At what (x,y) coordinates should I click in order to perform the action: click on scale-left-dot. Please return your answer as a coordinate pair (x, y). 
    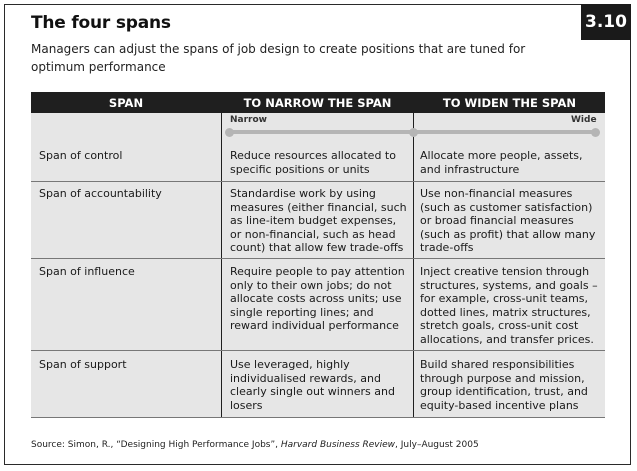
    Looking at the image, I should click on (229, 132).